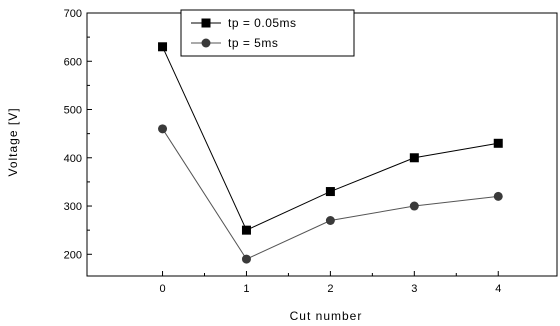  Describe the element at coordinates (73, 207) in the screenshot. I see `y-tick-label-1: 300` at that location.